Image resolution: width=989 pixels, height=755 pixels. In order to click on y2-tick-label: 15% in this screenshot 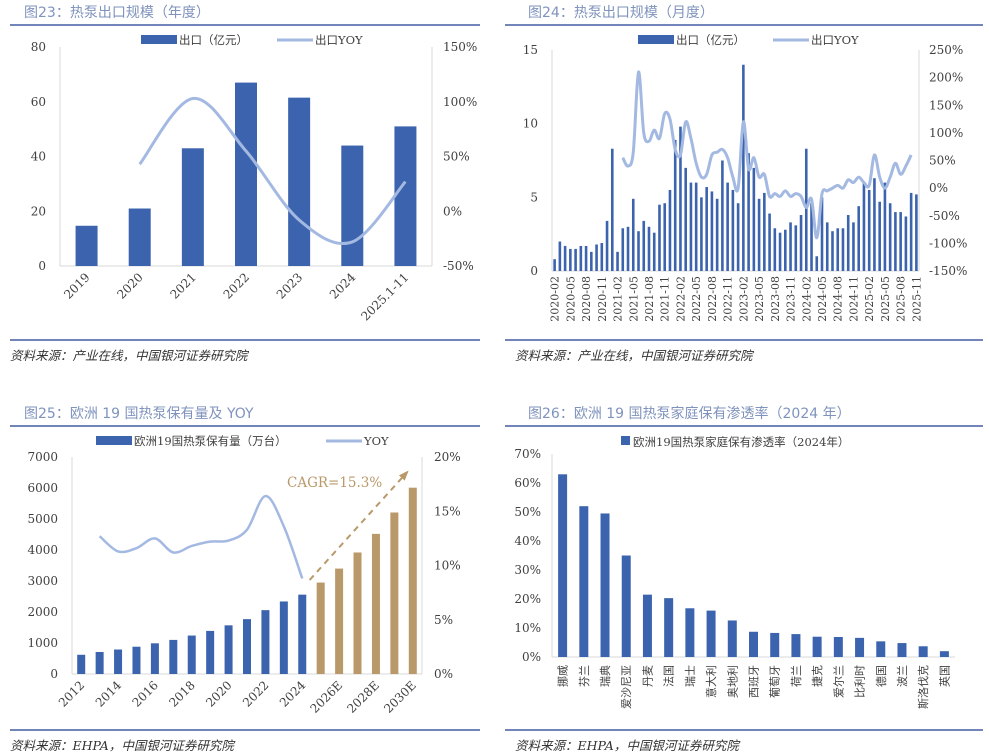, I will do `click(447, 511)`.